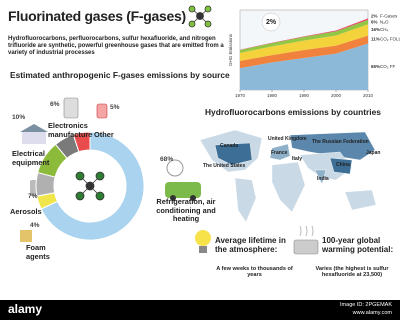 Image resolution: width=400 pixels, height=320 pixels. What do you see at coordinates (31, 158) in the screenshot?
I see `category-label: Electrical equipment` at bounding box center [31, 158].